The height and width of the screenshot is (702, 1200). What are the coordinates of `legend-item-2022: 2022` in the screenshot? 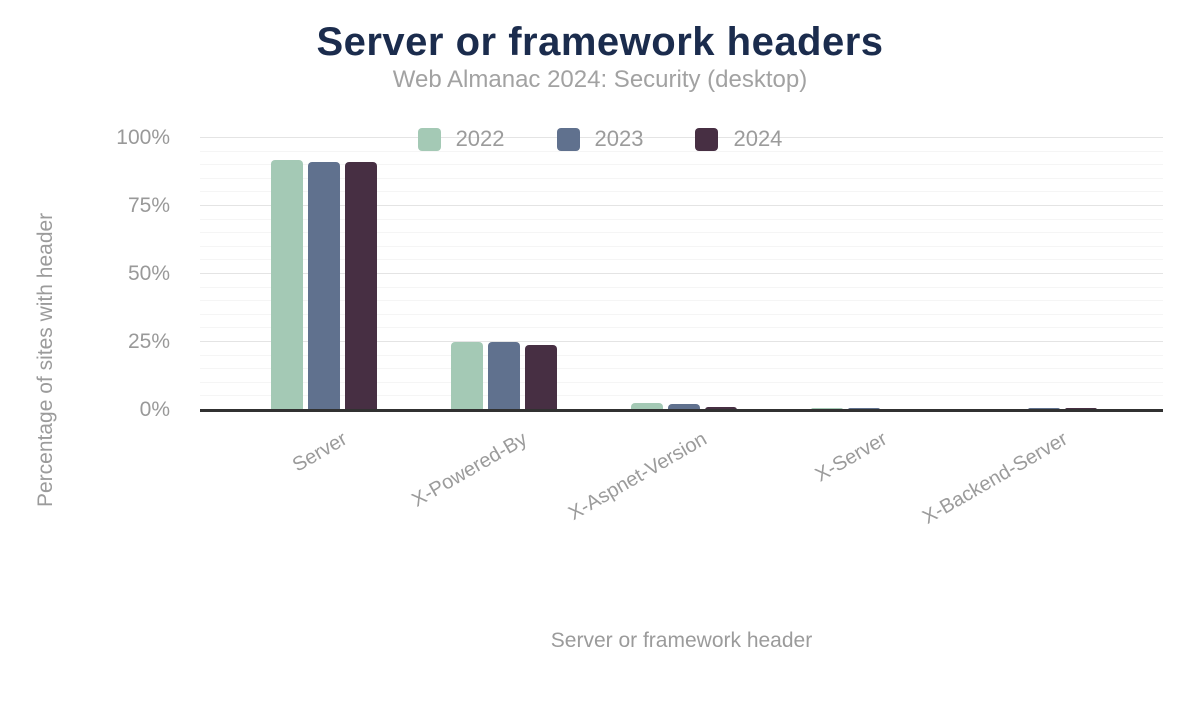 It's located at (461, 139).